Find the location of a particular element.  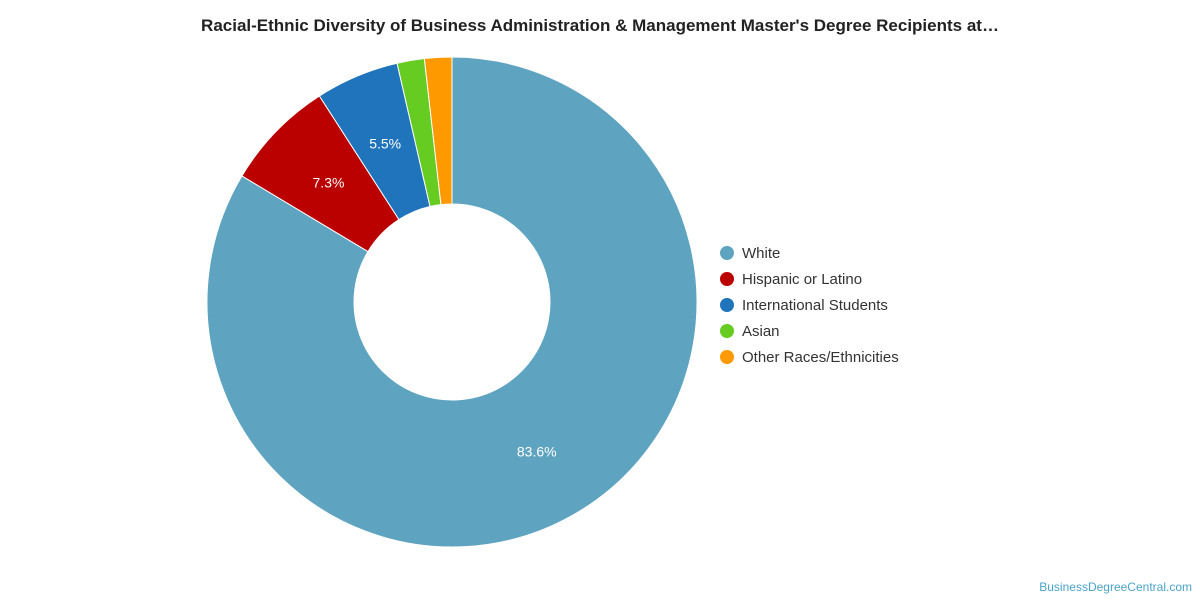

legend-label: Asian is located at coordinates (761, 331).